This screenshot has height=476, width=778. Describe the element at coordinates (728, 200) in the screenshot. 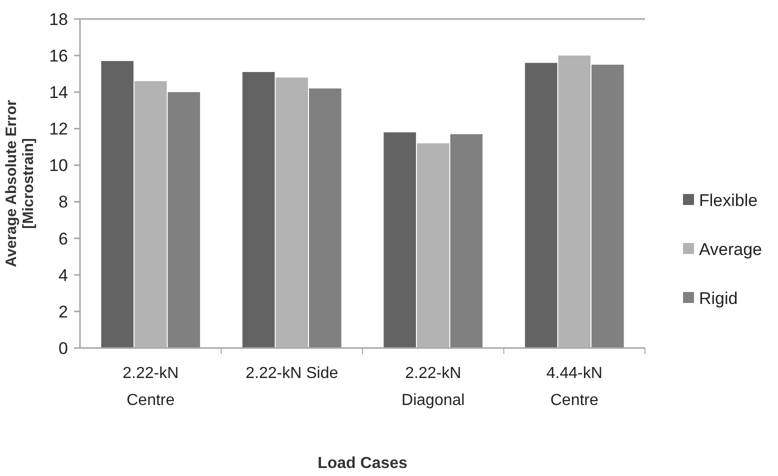

I see `legend-label: Flexible` at that location.